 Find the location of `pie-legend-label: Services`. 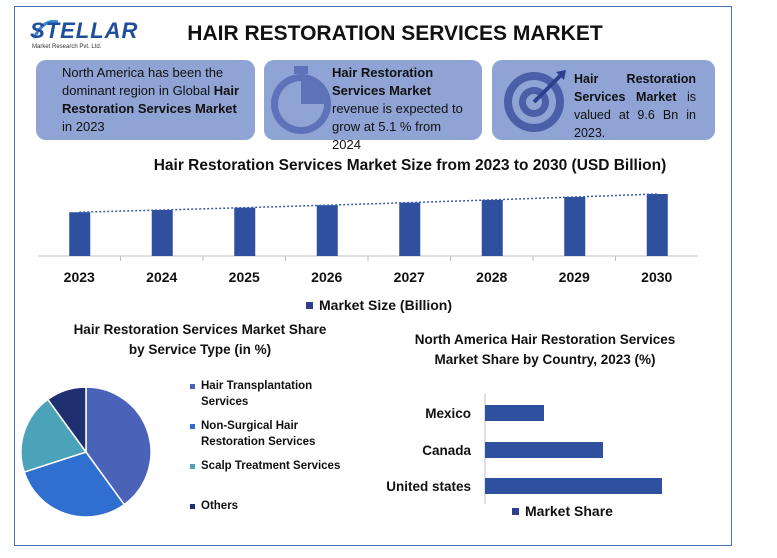

pie-legend-label: Services is located at coordinates (225, 402).